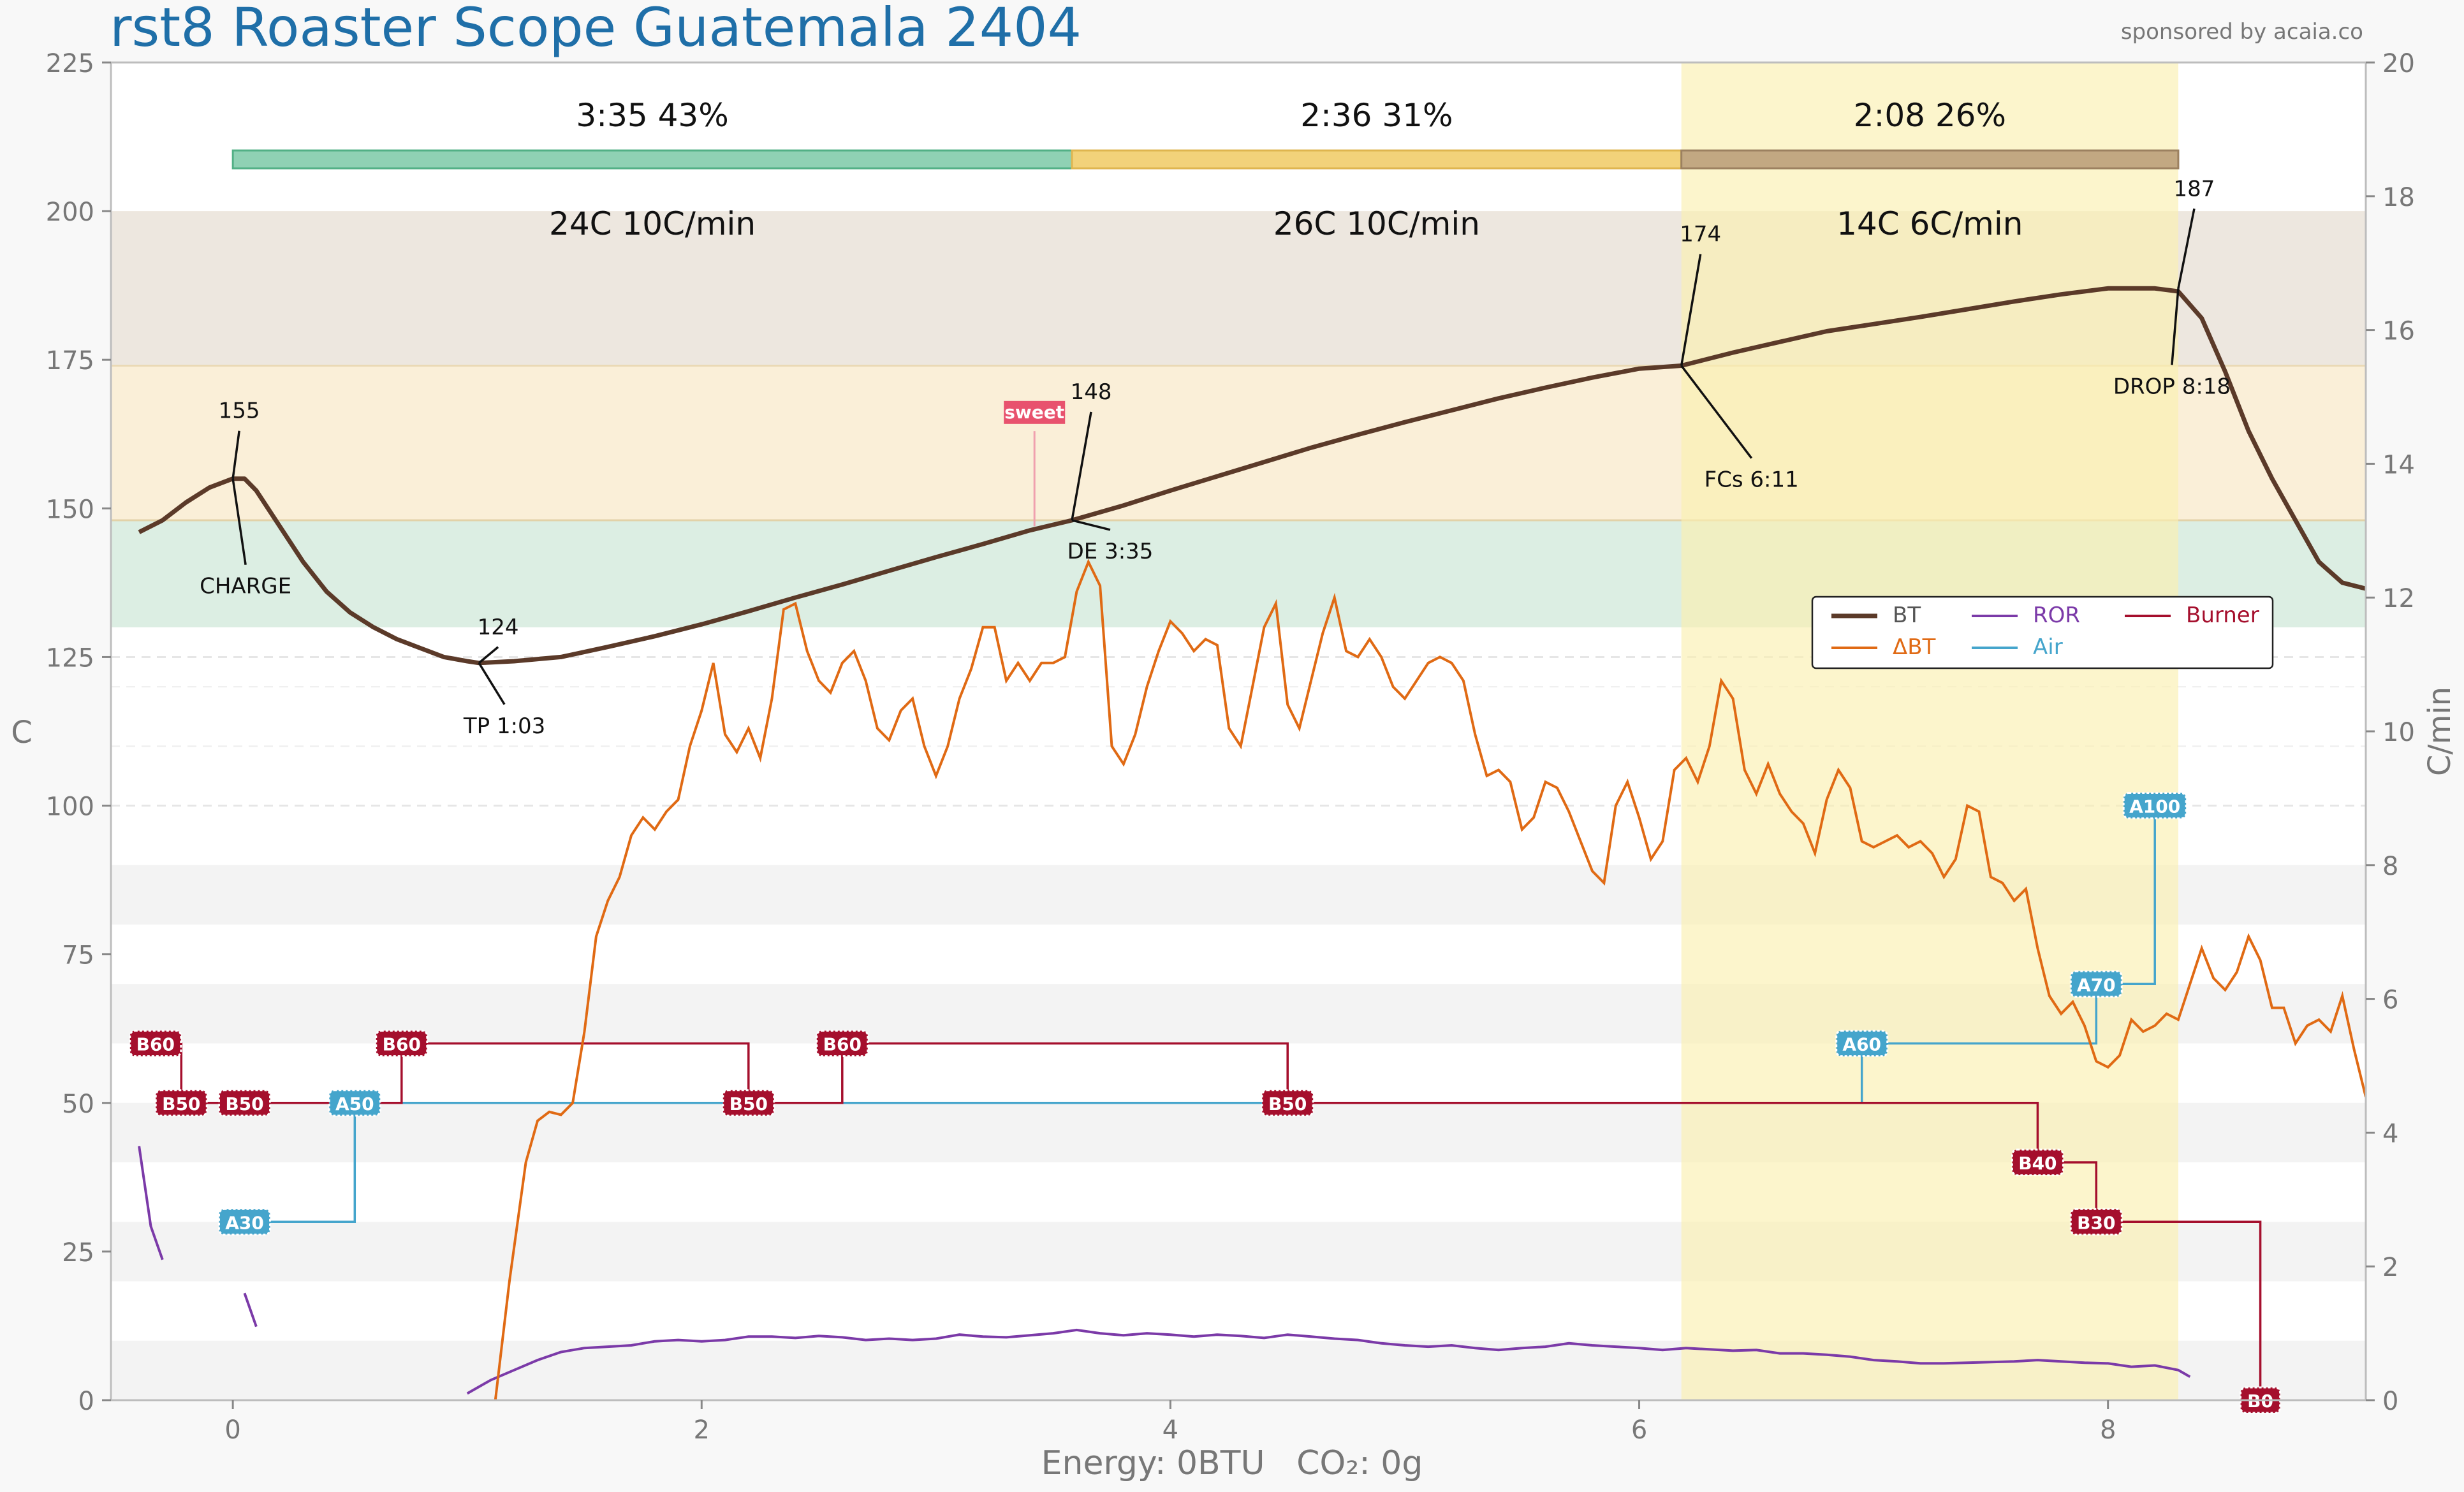 This screenshot has width=2464, height=1492. Describe the element at coordinates (1170, 1430) in the screenshot. I see `x-tick-label: 4` at that location.